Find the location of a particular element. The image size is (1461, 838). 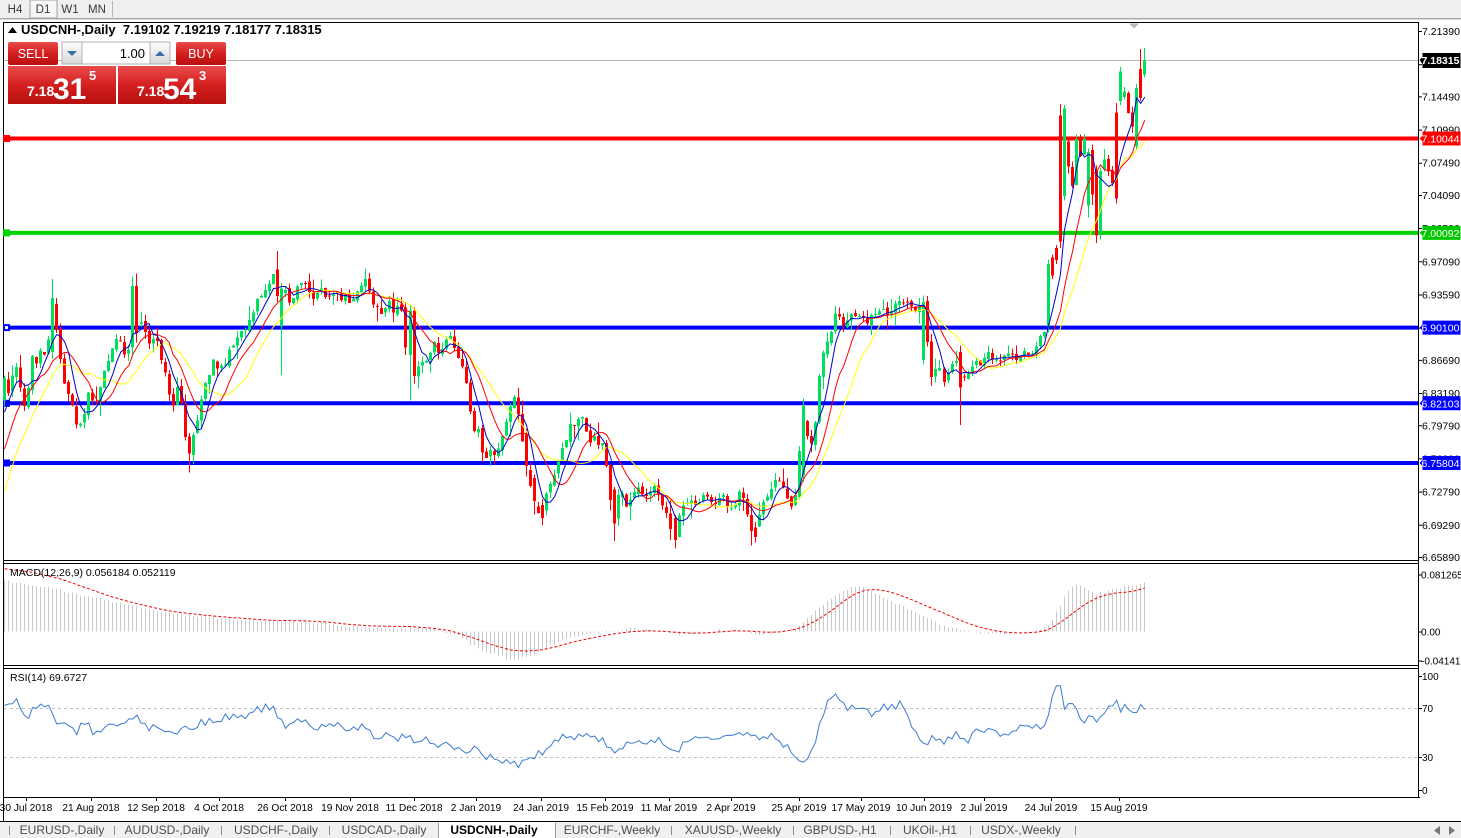

svg-text: 6.75804 is located at coordinates (1441, 464).